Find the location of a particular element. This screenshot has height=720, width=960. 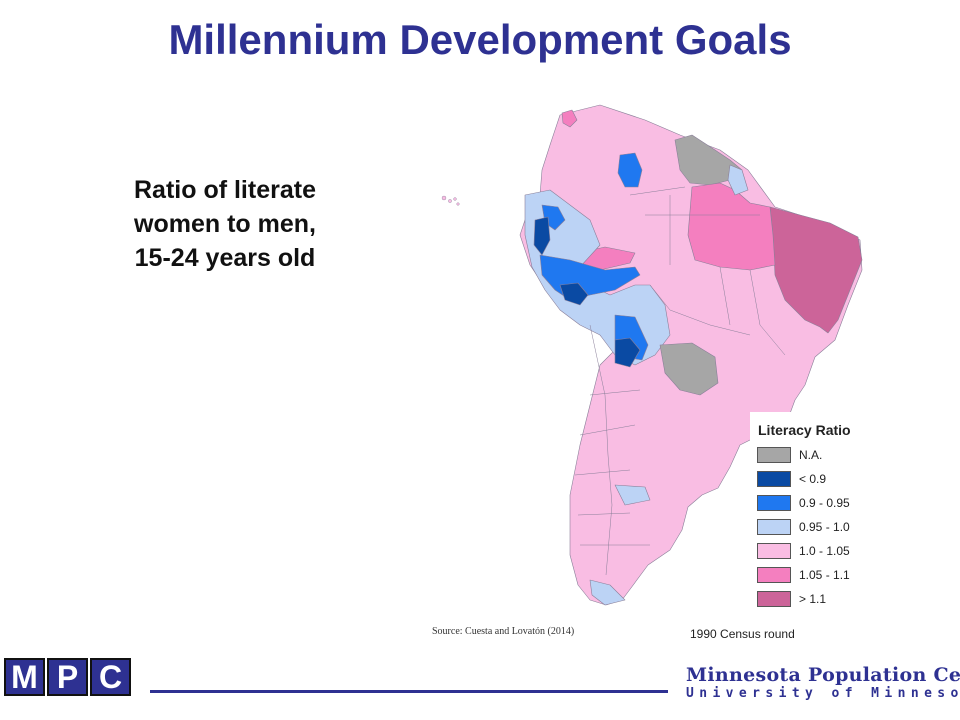

region-venezuela-lightblue is located at coordinates (738, 180).